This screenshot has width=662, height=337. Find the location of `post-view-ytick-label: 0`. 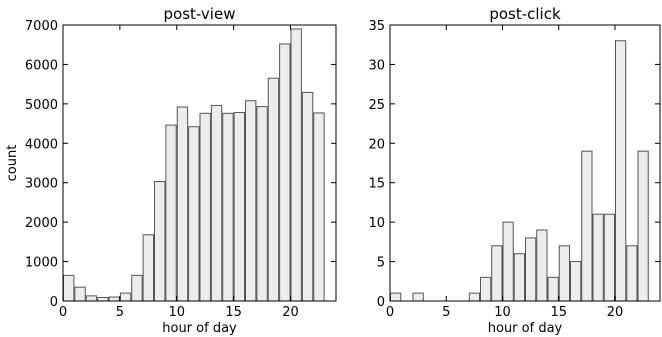

post-view-ytick-label: 0 is located at coordinates (54, 302).